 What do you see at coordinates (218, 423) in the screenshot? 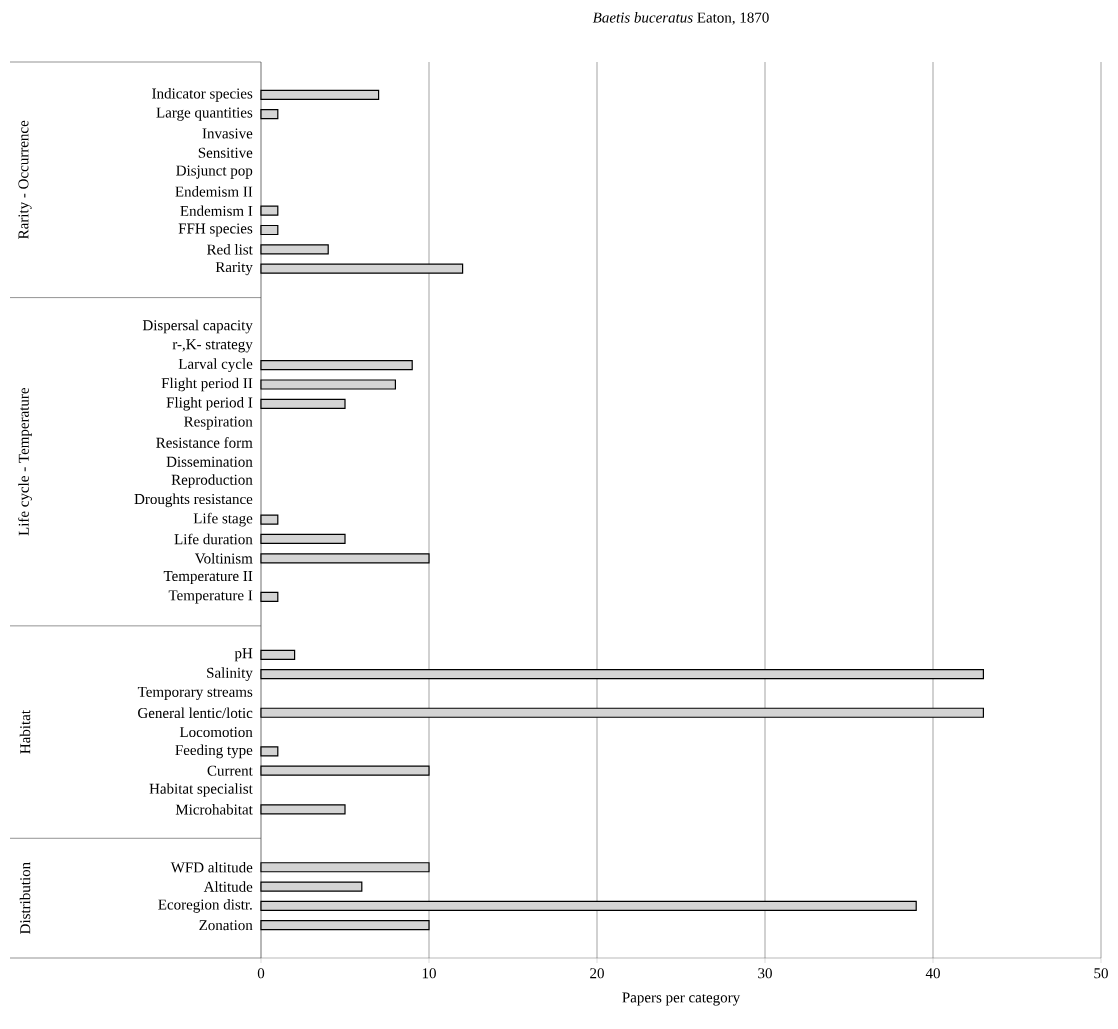
I see `y-tick-label: Respiration` at bounding box center [218, 423].